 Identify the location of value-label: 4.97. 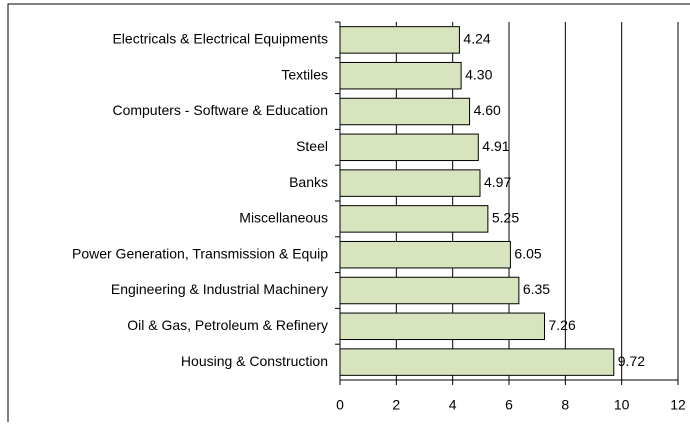
(497, 182).